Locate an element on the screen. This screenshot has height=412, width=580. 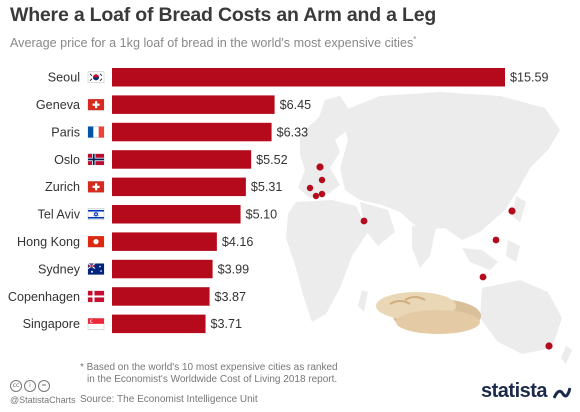
category-label: Zurich is located at coordinates (62, 187).